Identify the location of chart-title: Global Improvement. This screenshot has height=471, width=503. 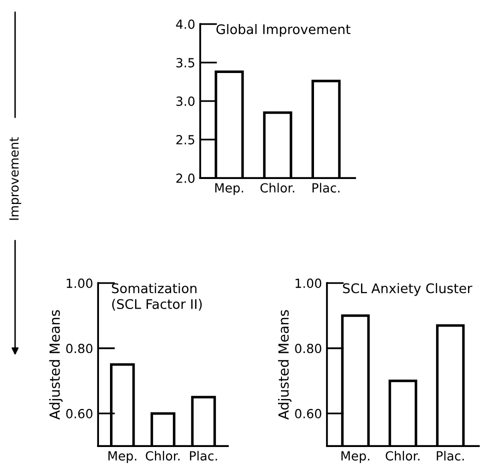
(283, 30).